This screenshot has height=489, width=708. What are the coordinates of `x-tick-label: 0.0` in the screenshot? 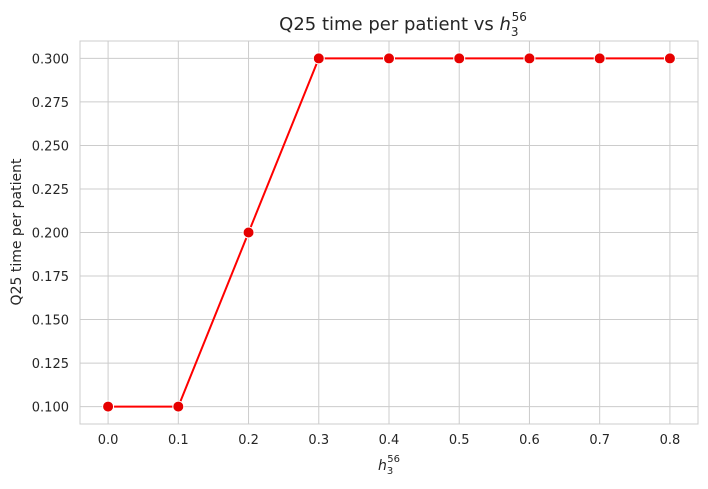 It's located at (108, 440).